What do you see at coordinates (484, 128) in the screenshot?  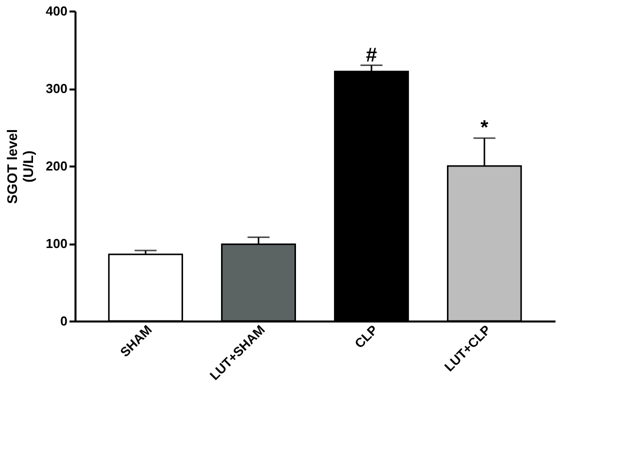 I see `annotation: *` at bounding box center [484, 128].